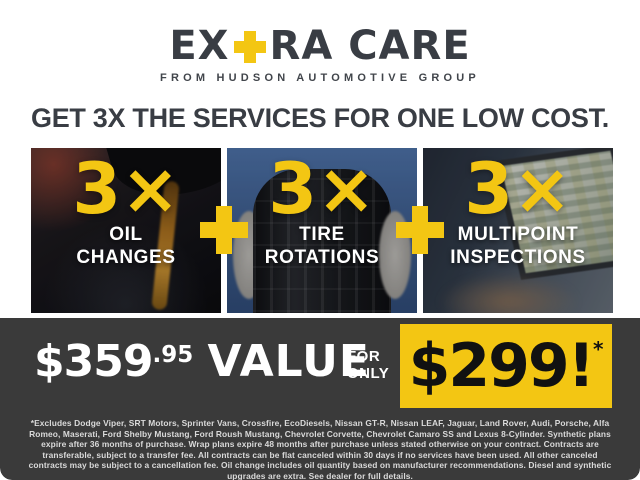 The height and width of the screenshot is (480, 640). What do you see at coordinates (322, 257) in the screenshot?
I see `label-line: ROTATIONS` at bounding box center [322, 257].